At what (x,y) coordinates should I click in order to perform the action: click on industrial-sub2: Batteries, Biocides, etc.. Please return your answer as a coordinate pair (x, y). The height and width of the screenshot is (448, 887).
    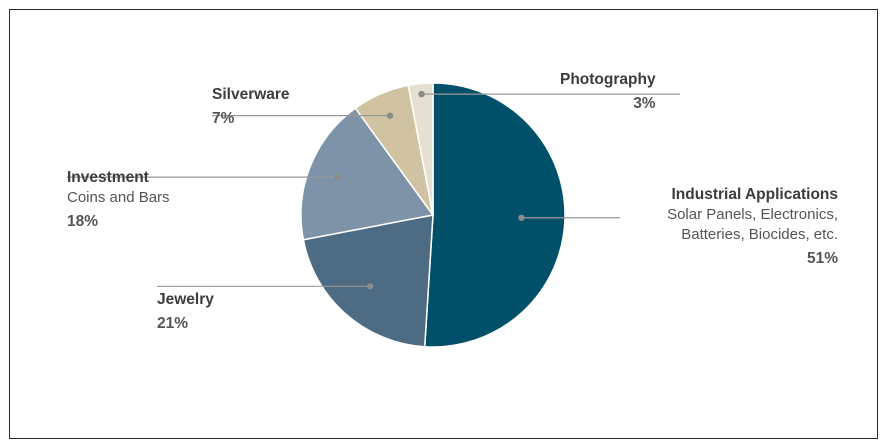
    Looking at the image, I should click on (759, 234).